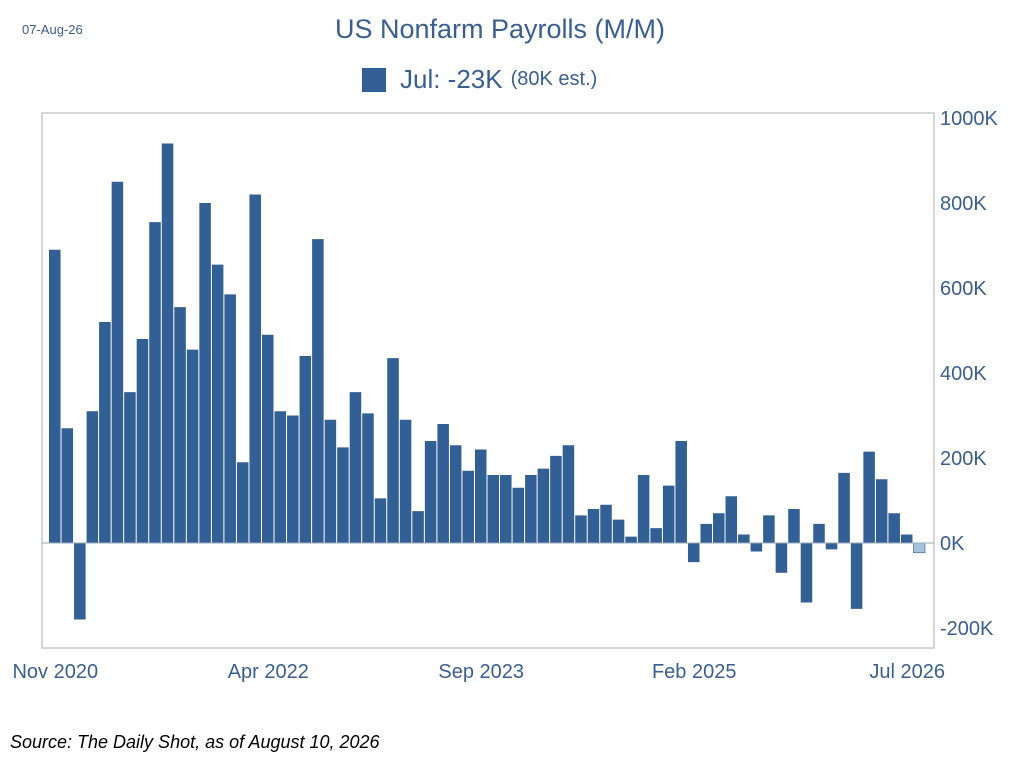 The image size is (1024, 772). Describe the element at coordinates (55, 672) in the screenshot. I see `x-tick-label: Nov 2020` at that location.